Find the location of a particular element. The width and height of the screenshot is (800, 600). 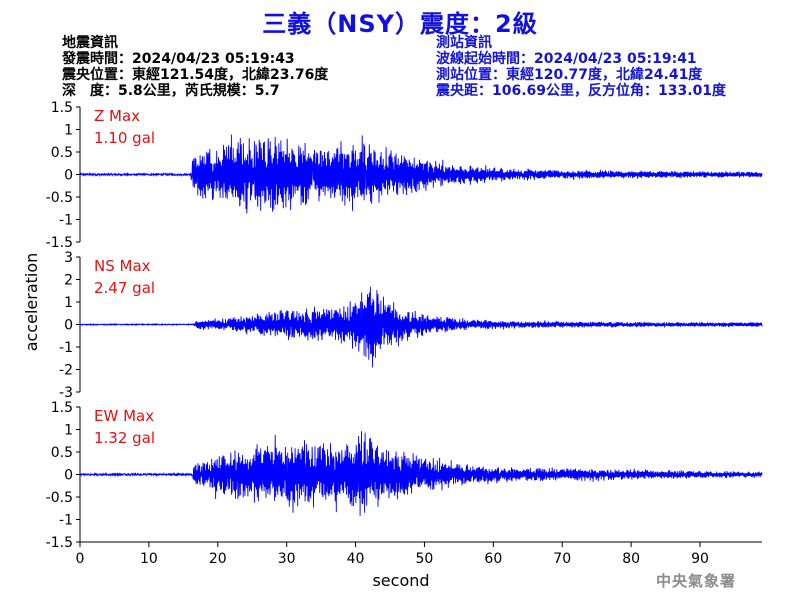

x-tick-label: 60 is located at coordinates (493, 559).